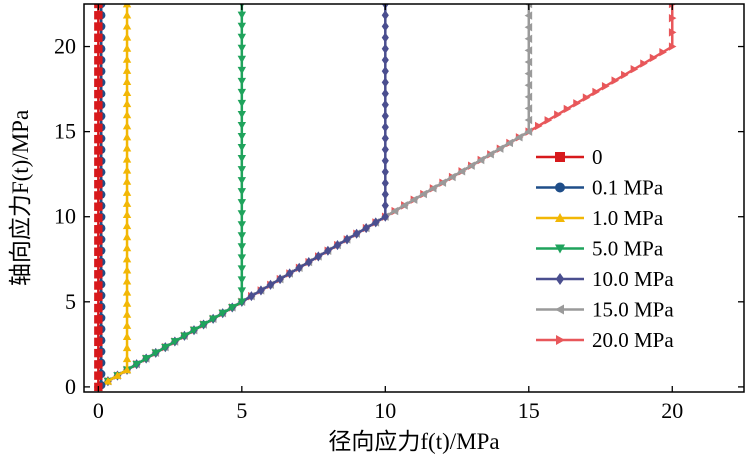 The image size is (749, 464). Describe the element at coordinates (633, 340) in the screenshot. I see `legend-label: 20.0 MPa` at that location.